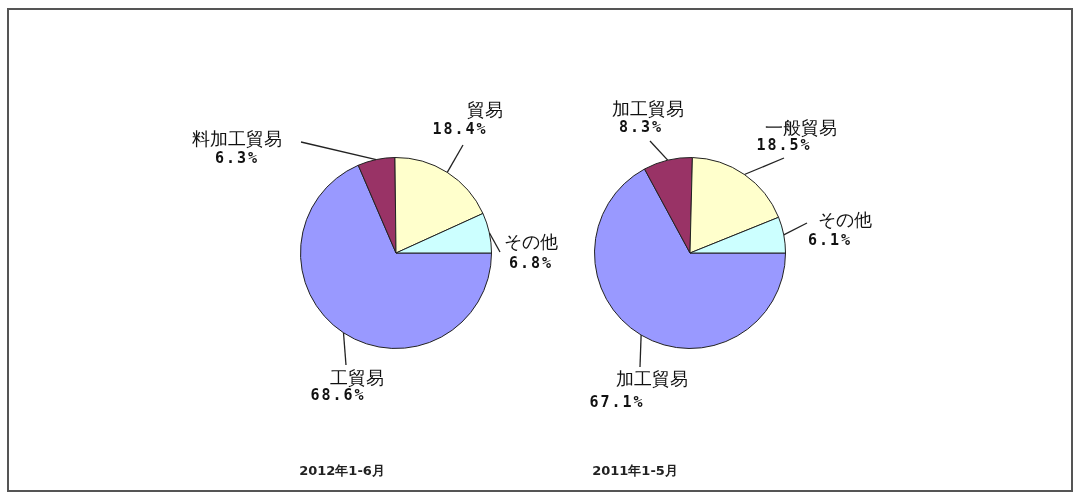 Image resolution: width=1083 pixels, height=501 pixels. Describe the element at coordinates (830, 239) in the screenshot. I see `data-label: 6.1%` at that location.